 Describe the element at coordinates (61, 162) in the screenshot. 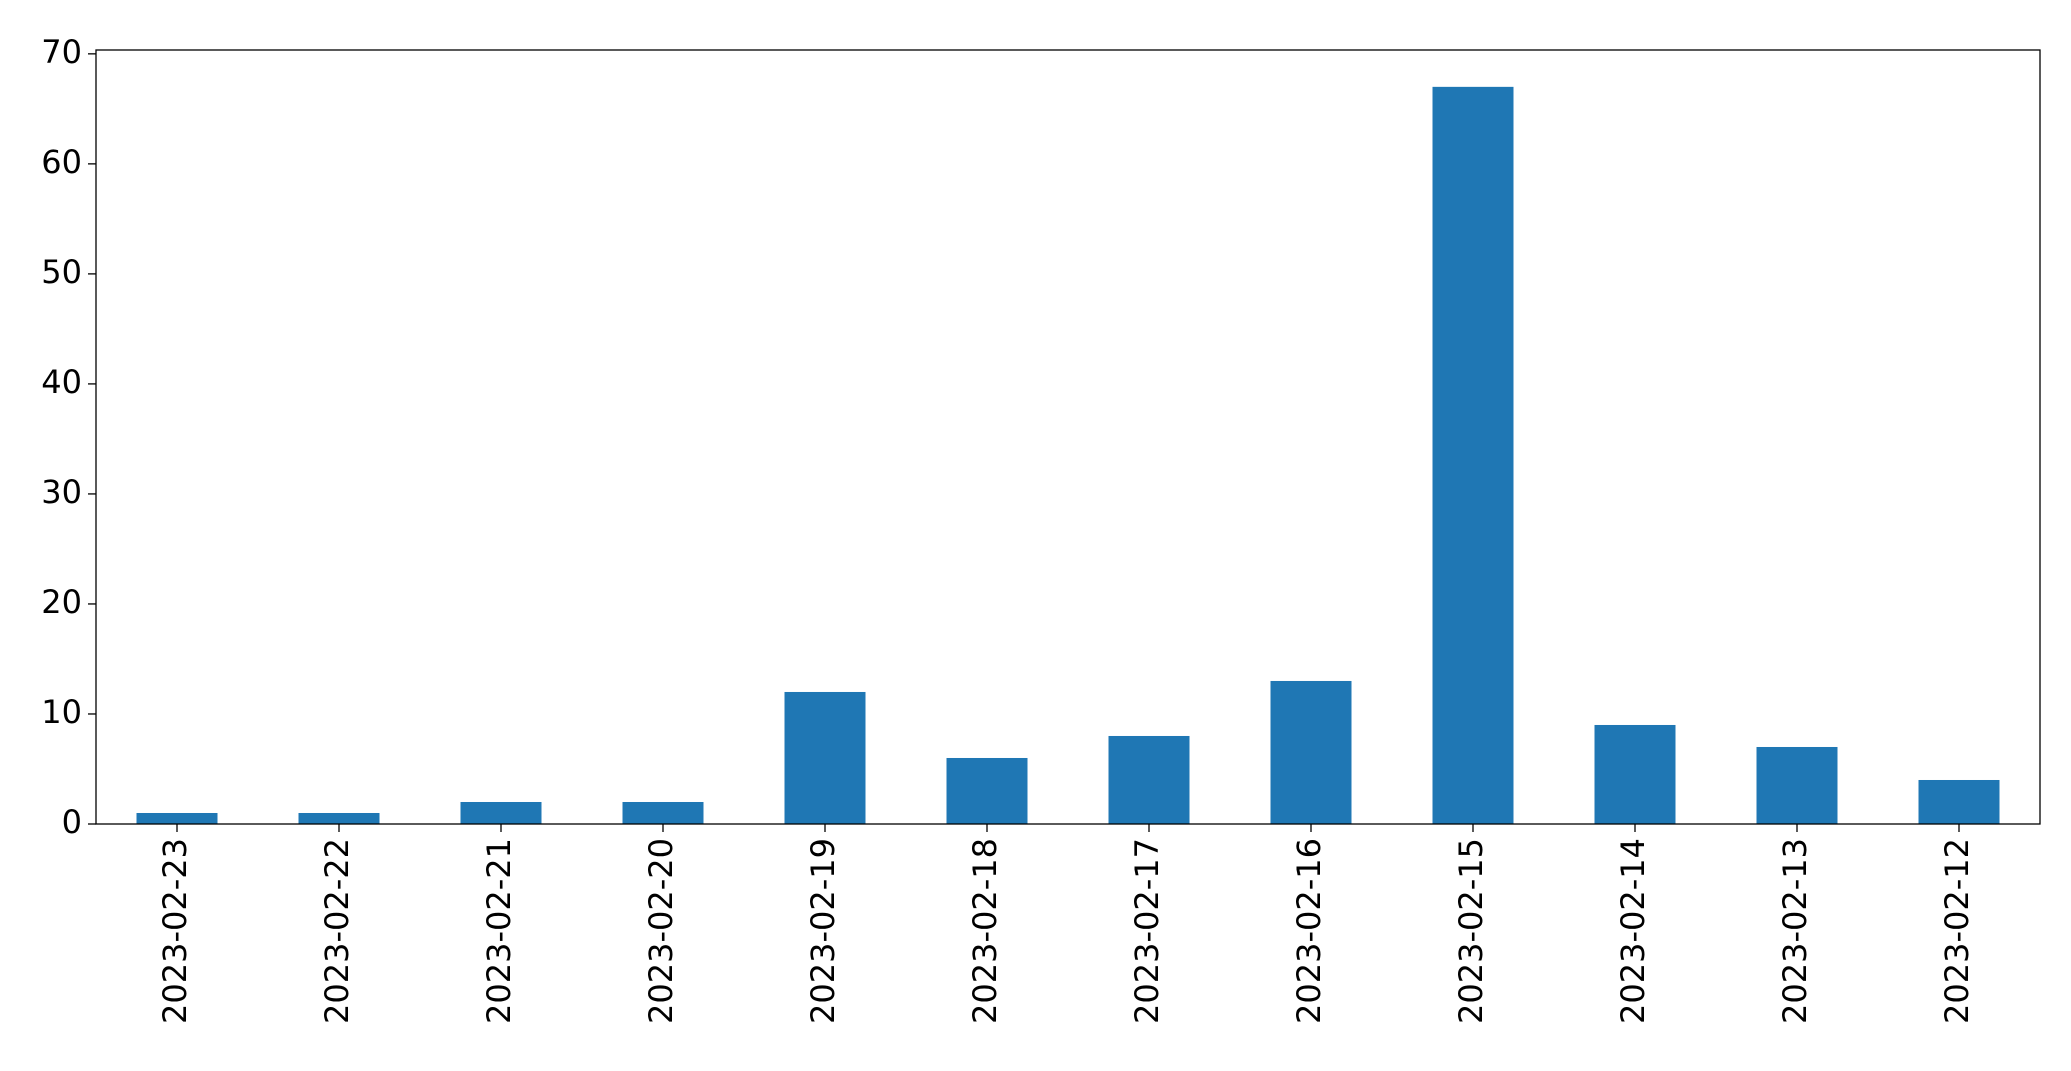

I see `y-tick-label: 60` at that location.